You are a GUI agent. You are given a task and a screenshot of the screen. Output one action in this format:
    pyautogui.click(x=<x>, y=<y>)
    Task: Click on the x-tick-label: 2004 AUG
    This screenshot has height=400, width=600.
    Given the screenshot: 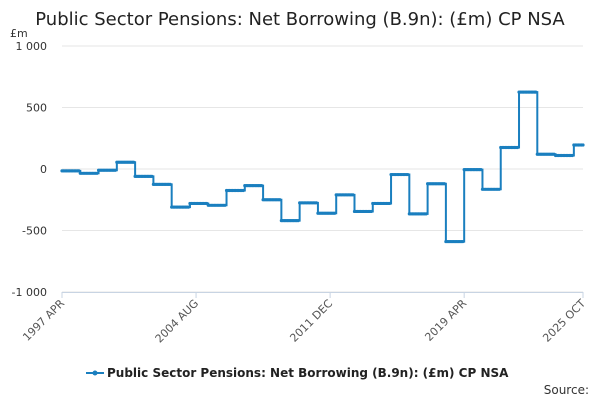 What is the action you would take?
    pyautogui.click(x=177, y=321)
    